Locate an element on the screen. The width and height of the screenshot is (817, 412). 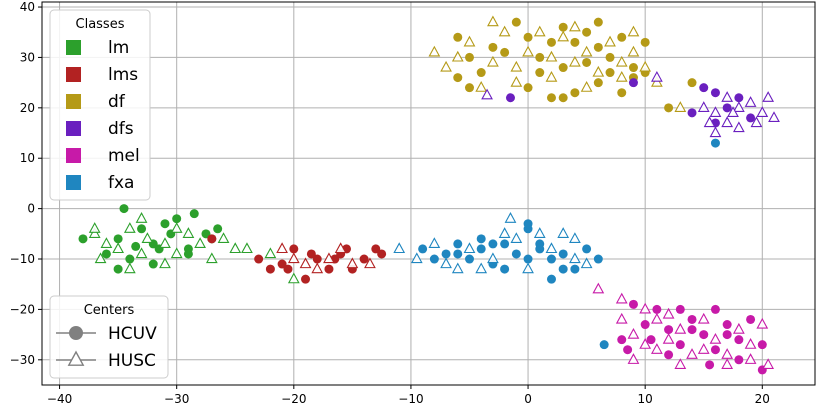
x-tick-label: 10 is located at coordinates (645, 399).